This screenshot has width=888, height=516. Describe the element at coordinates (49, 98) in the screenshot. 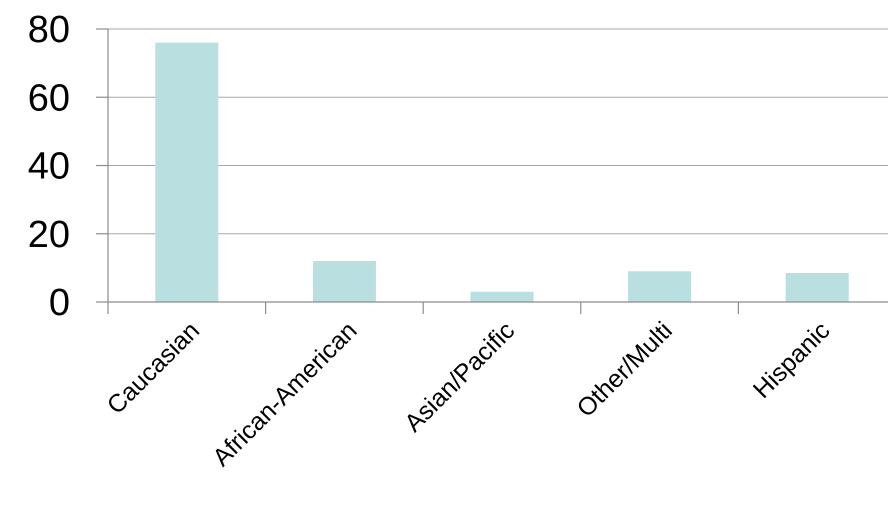

I see `y-tick-label: 60` at that location.